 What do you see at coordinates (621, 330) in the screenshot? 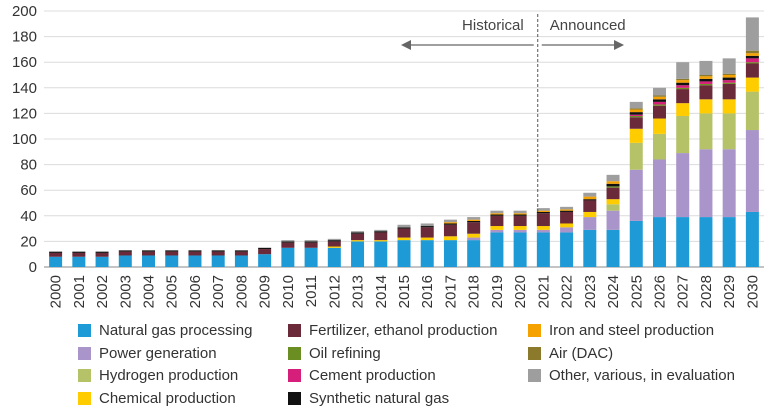
I see `legend-item: Iron and steel production` at bounding box center [621, 330].